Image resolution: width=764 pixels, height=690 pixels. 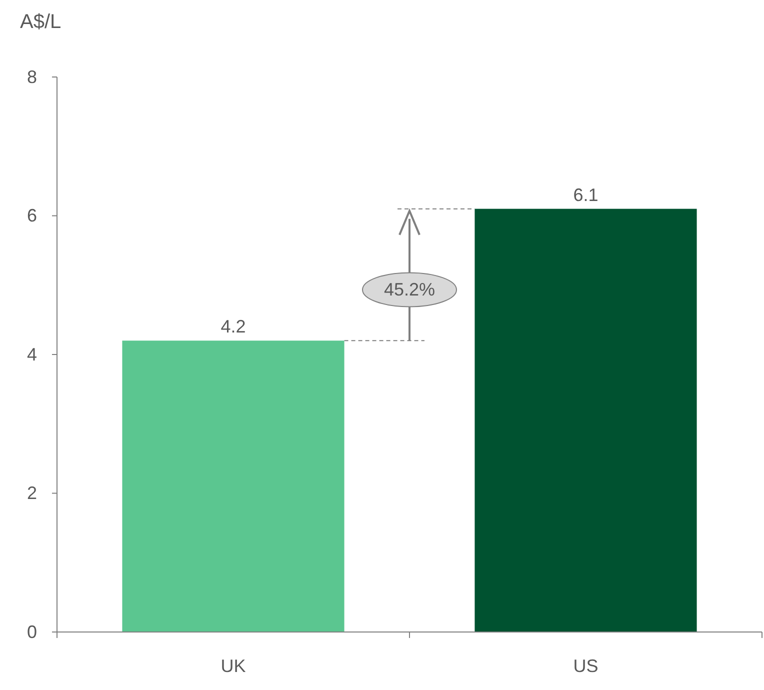 What do you see at coordinates (41, 22) in the screenshot?
I see `y-axis-title: A$/L` at bounding box center [41, 22].